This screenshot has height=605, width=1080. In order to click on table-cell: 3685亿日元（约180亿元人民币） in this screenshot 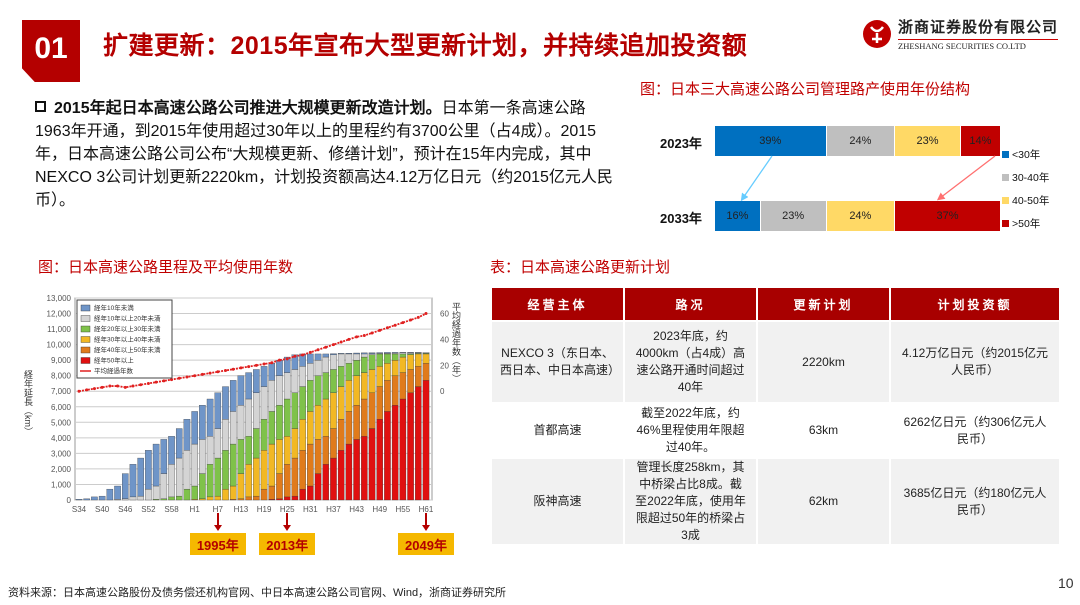, I will do `click(975, 501)`.